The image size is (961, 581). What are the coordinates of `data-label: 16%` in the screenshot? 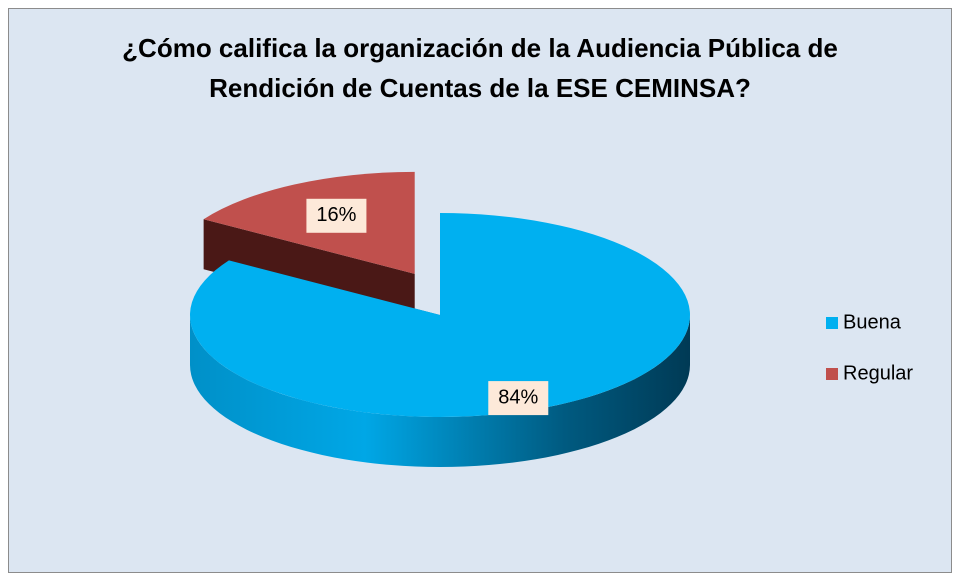 It's located at (336, 215).